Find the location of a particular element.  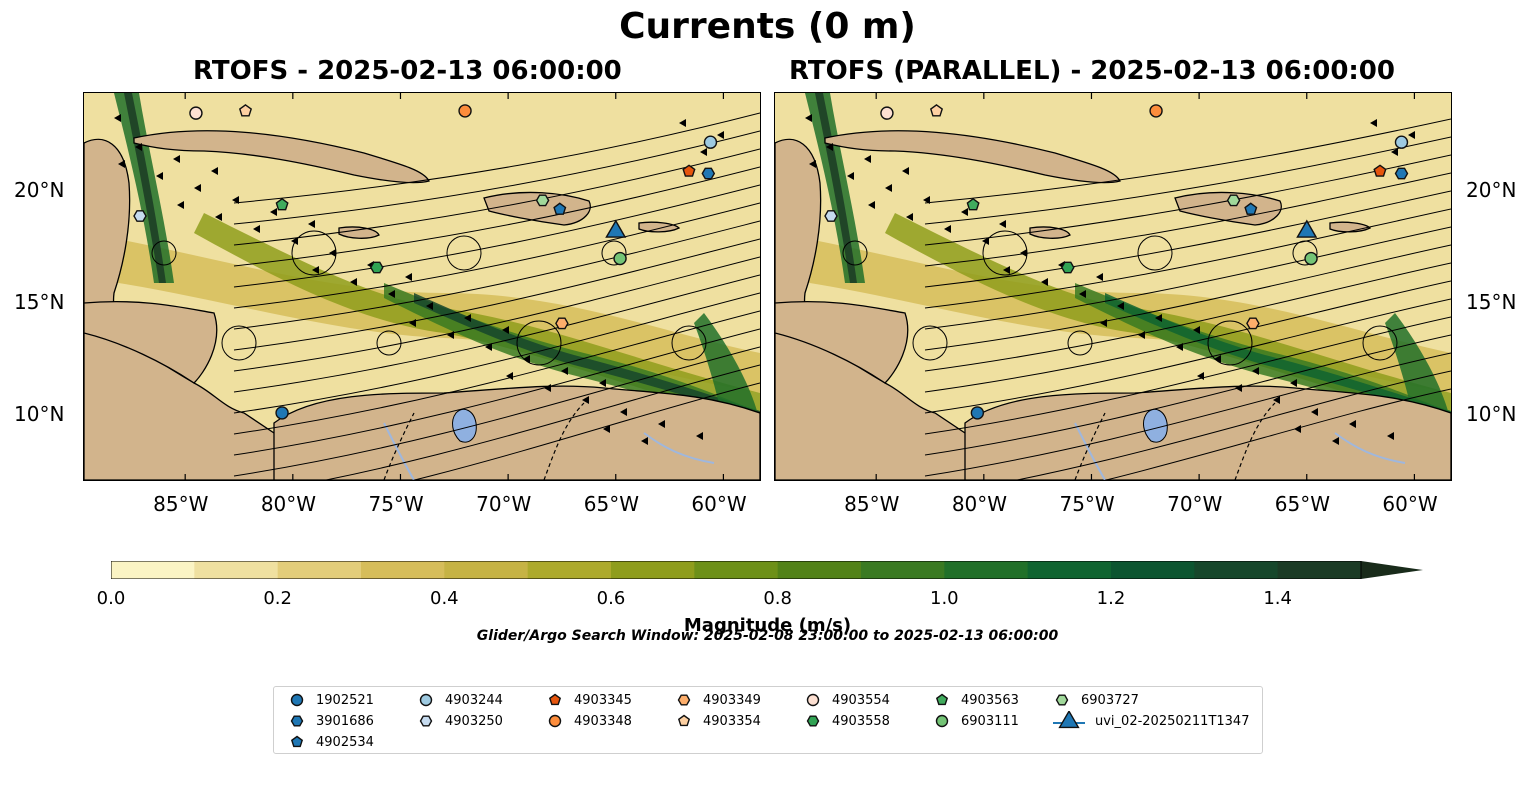

legend-item-4903563: 4903563 is located at coordinates (975, 700).